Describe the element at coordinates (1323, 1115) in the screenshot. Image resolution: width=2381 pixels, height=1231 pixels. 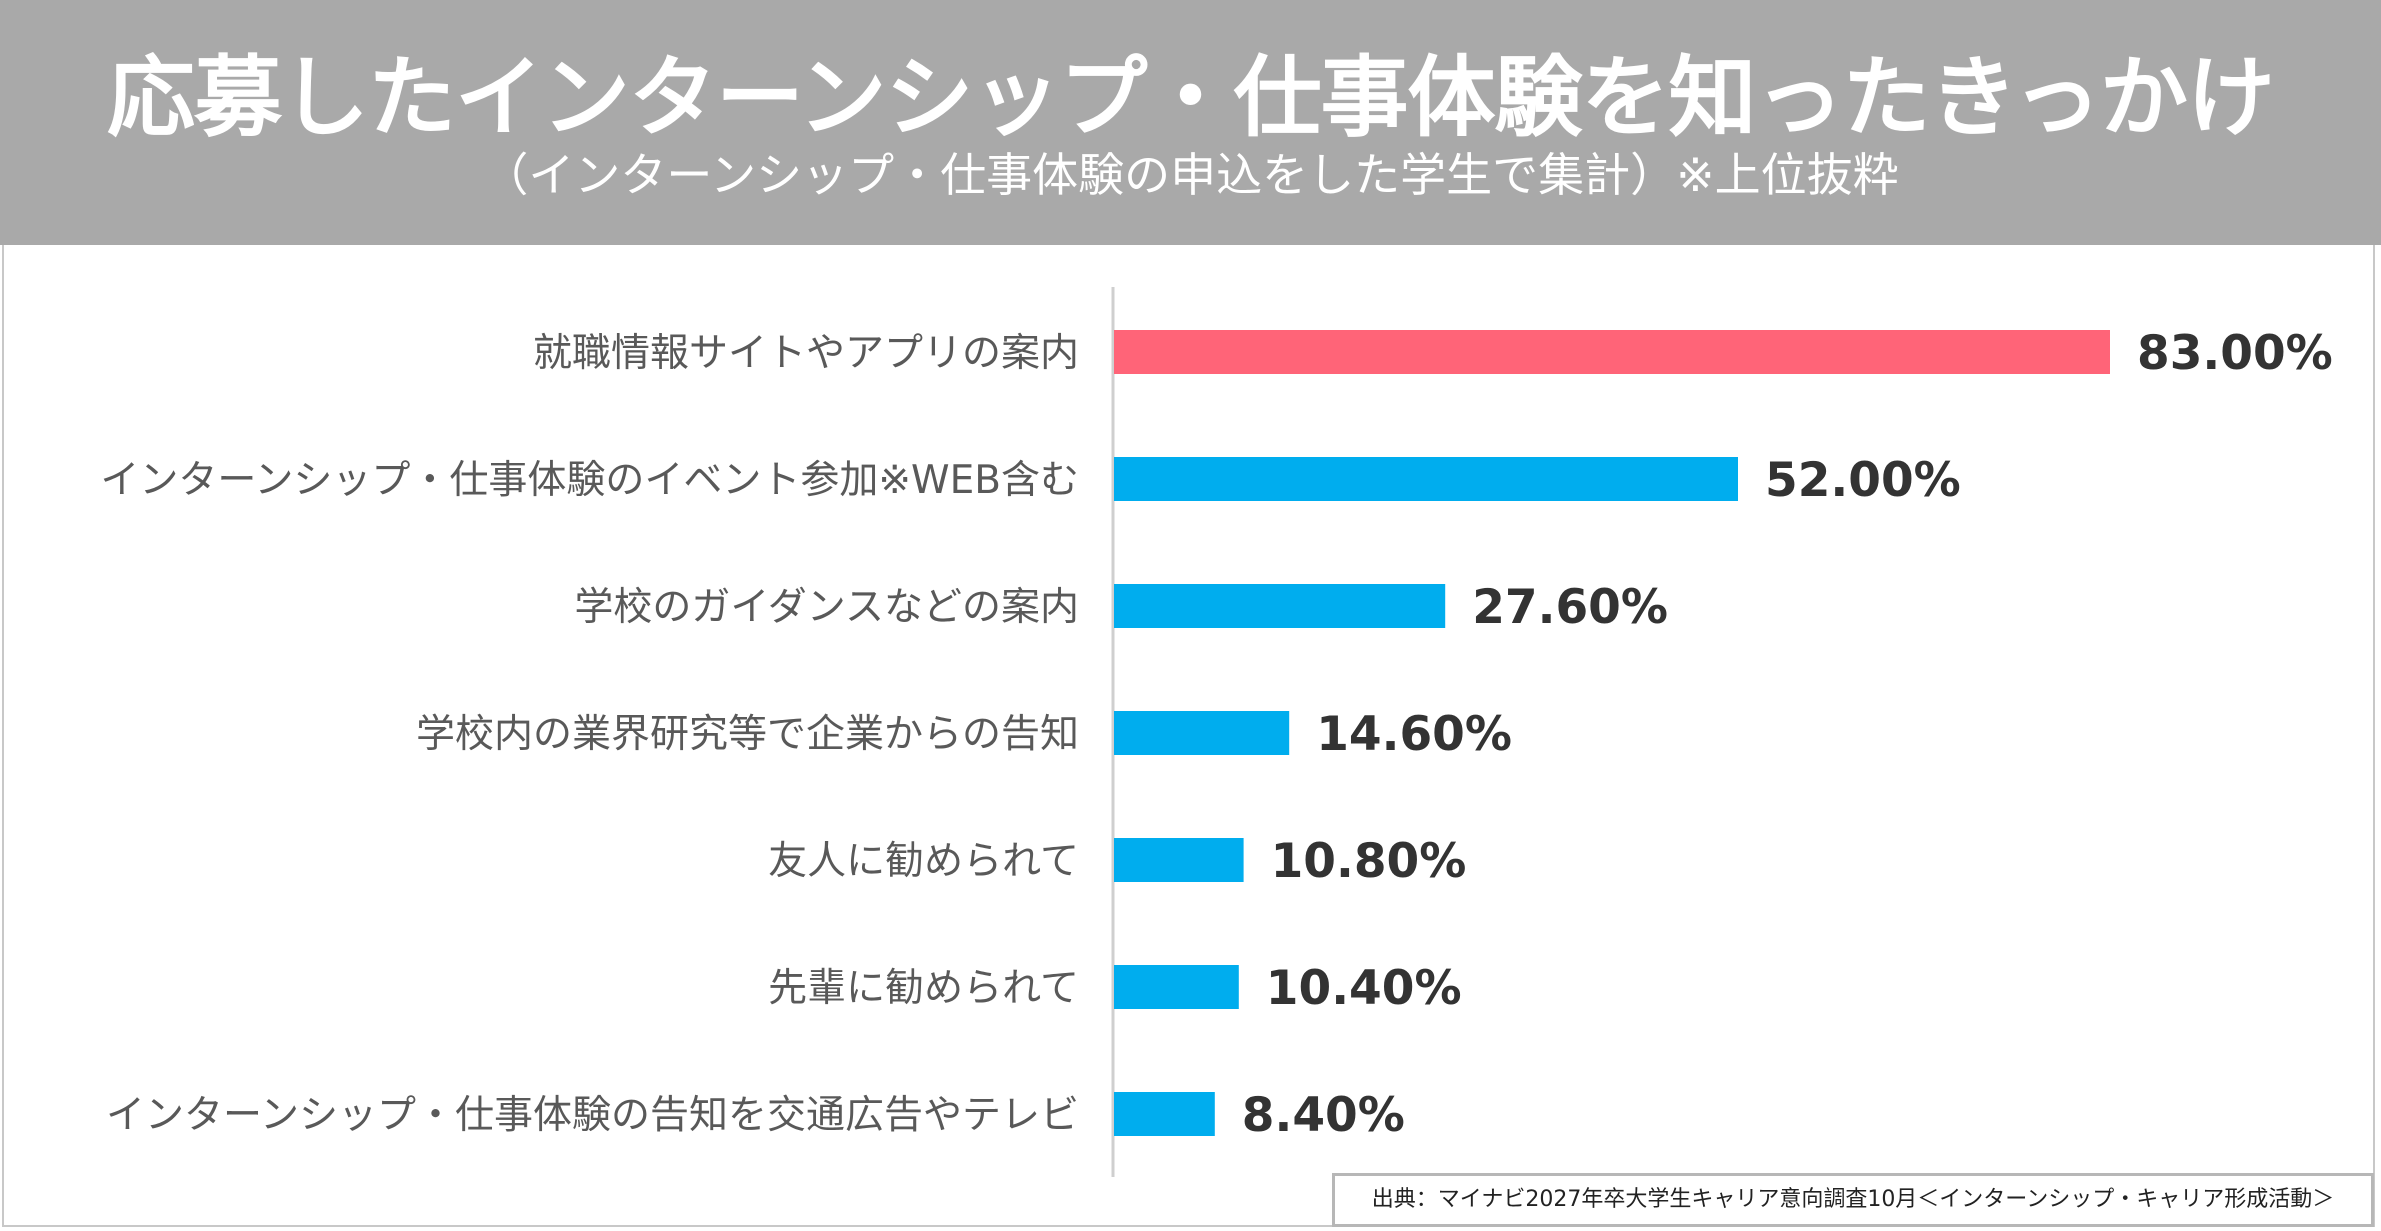
I see `data-label: 8.40%` at that location.